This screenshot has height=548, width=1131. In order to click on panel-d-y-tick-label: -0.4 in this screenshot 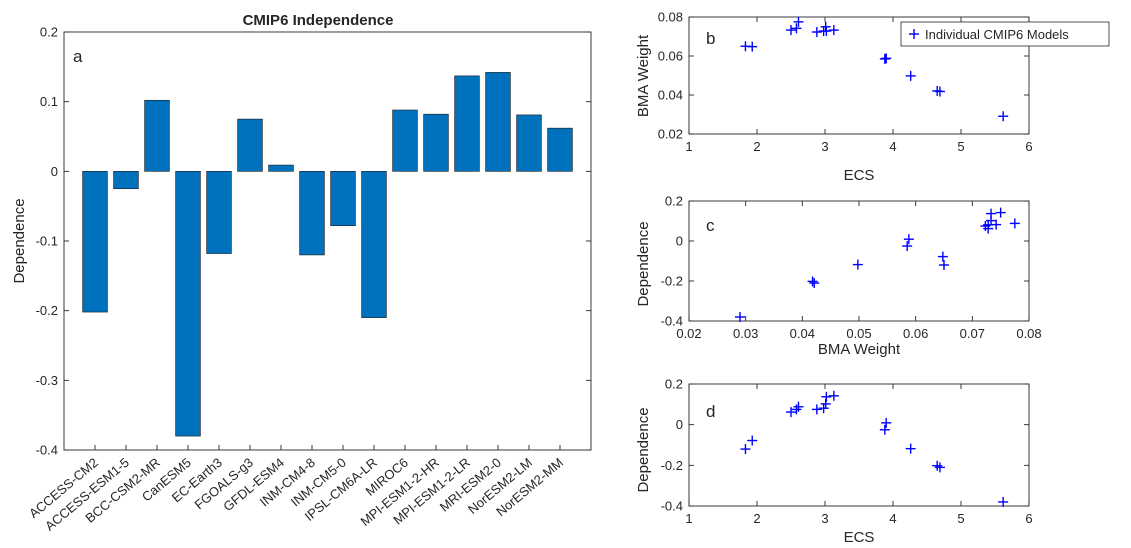, I will do `click(672, 506)`.